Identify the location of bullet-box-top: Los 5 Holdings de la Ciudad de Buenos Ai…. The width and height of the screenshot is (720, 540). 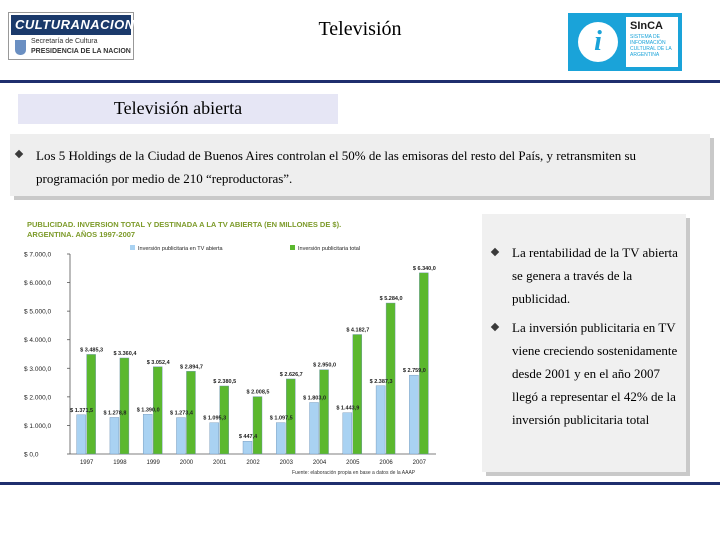
(360, 165).